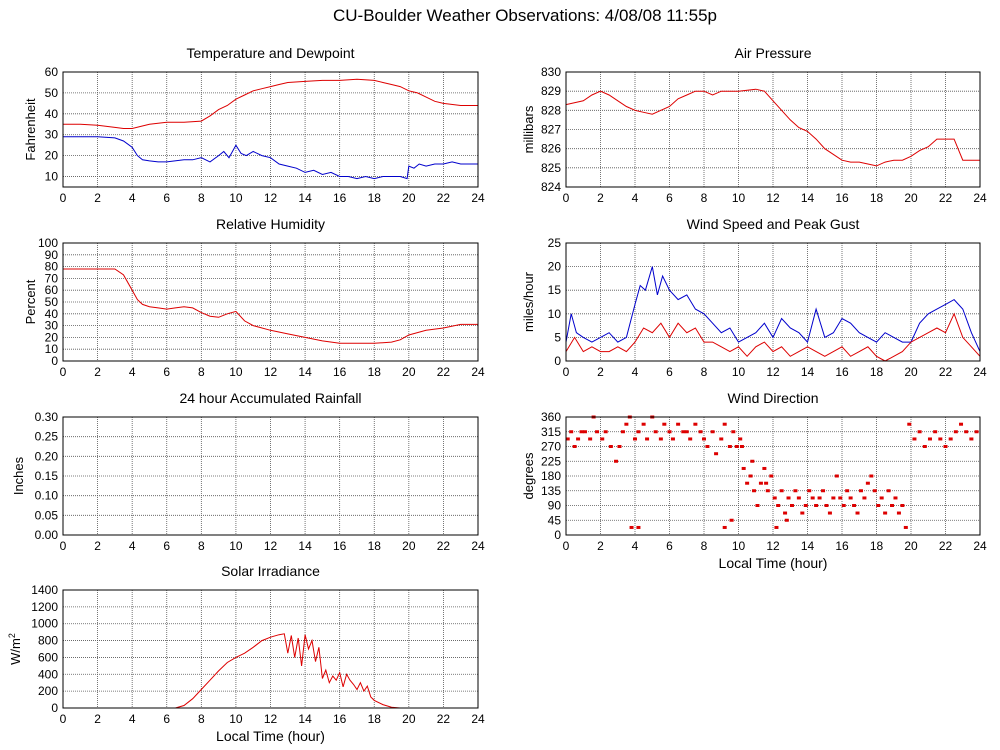 This screenshot has width=1000, height=750. I want to click on y-tick-label: 824, so click(551, 187).